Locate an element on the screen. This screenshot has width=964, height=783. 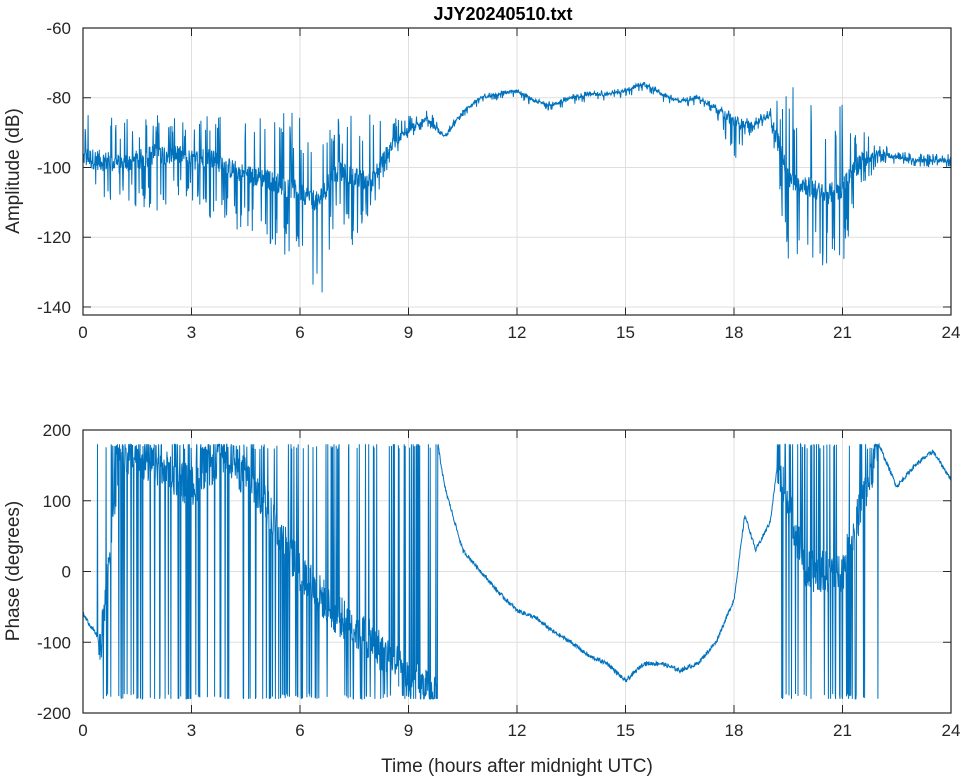
y-tick-label: -80 is located at coordinates (58, 98).